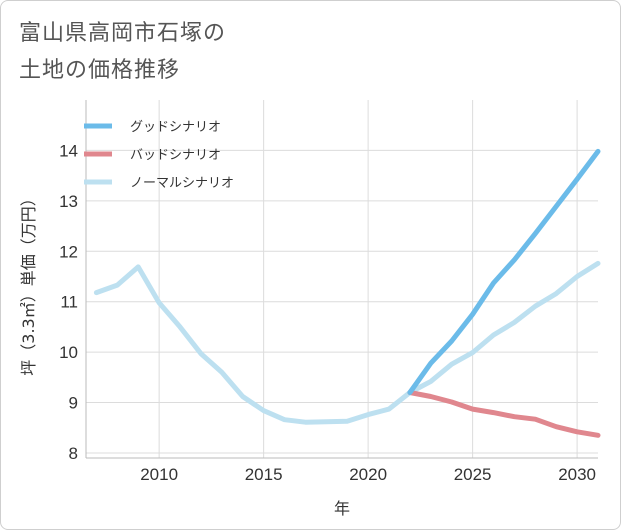  I want to click on chart-title: 富山県高岡市石塚の 土地の価格推移, so click(122, 52).